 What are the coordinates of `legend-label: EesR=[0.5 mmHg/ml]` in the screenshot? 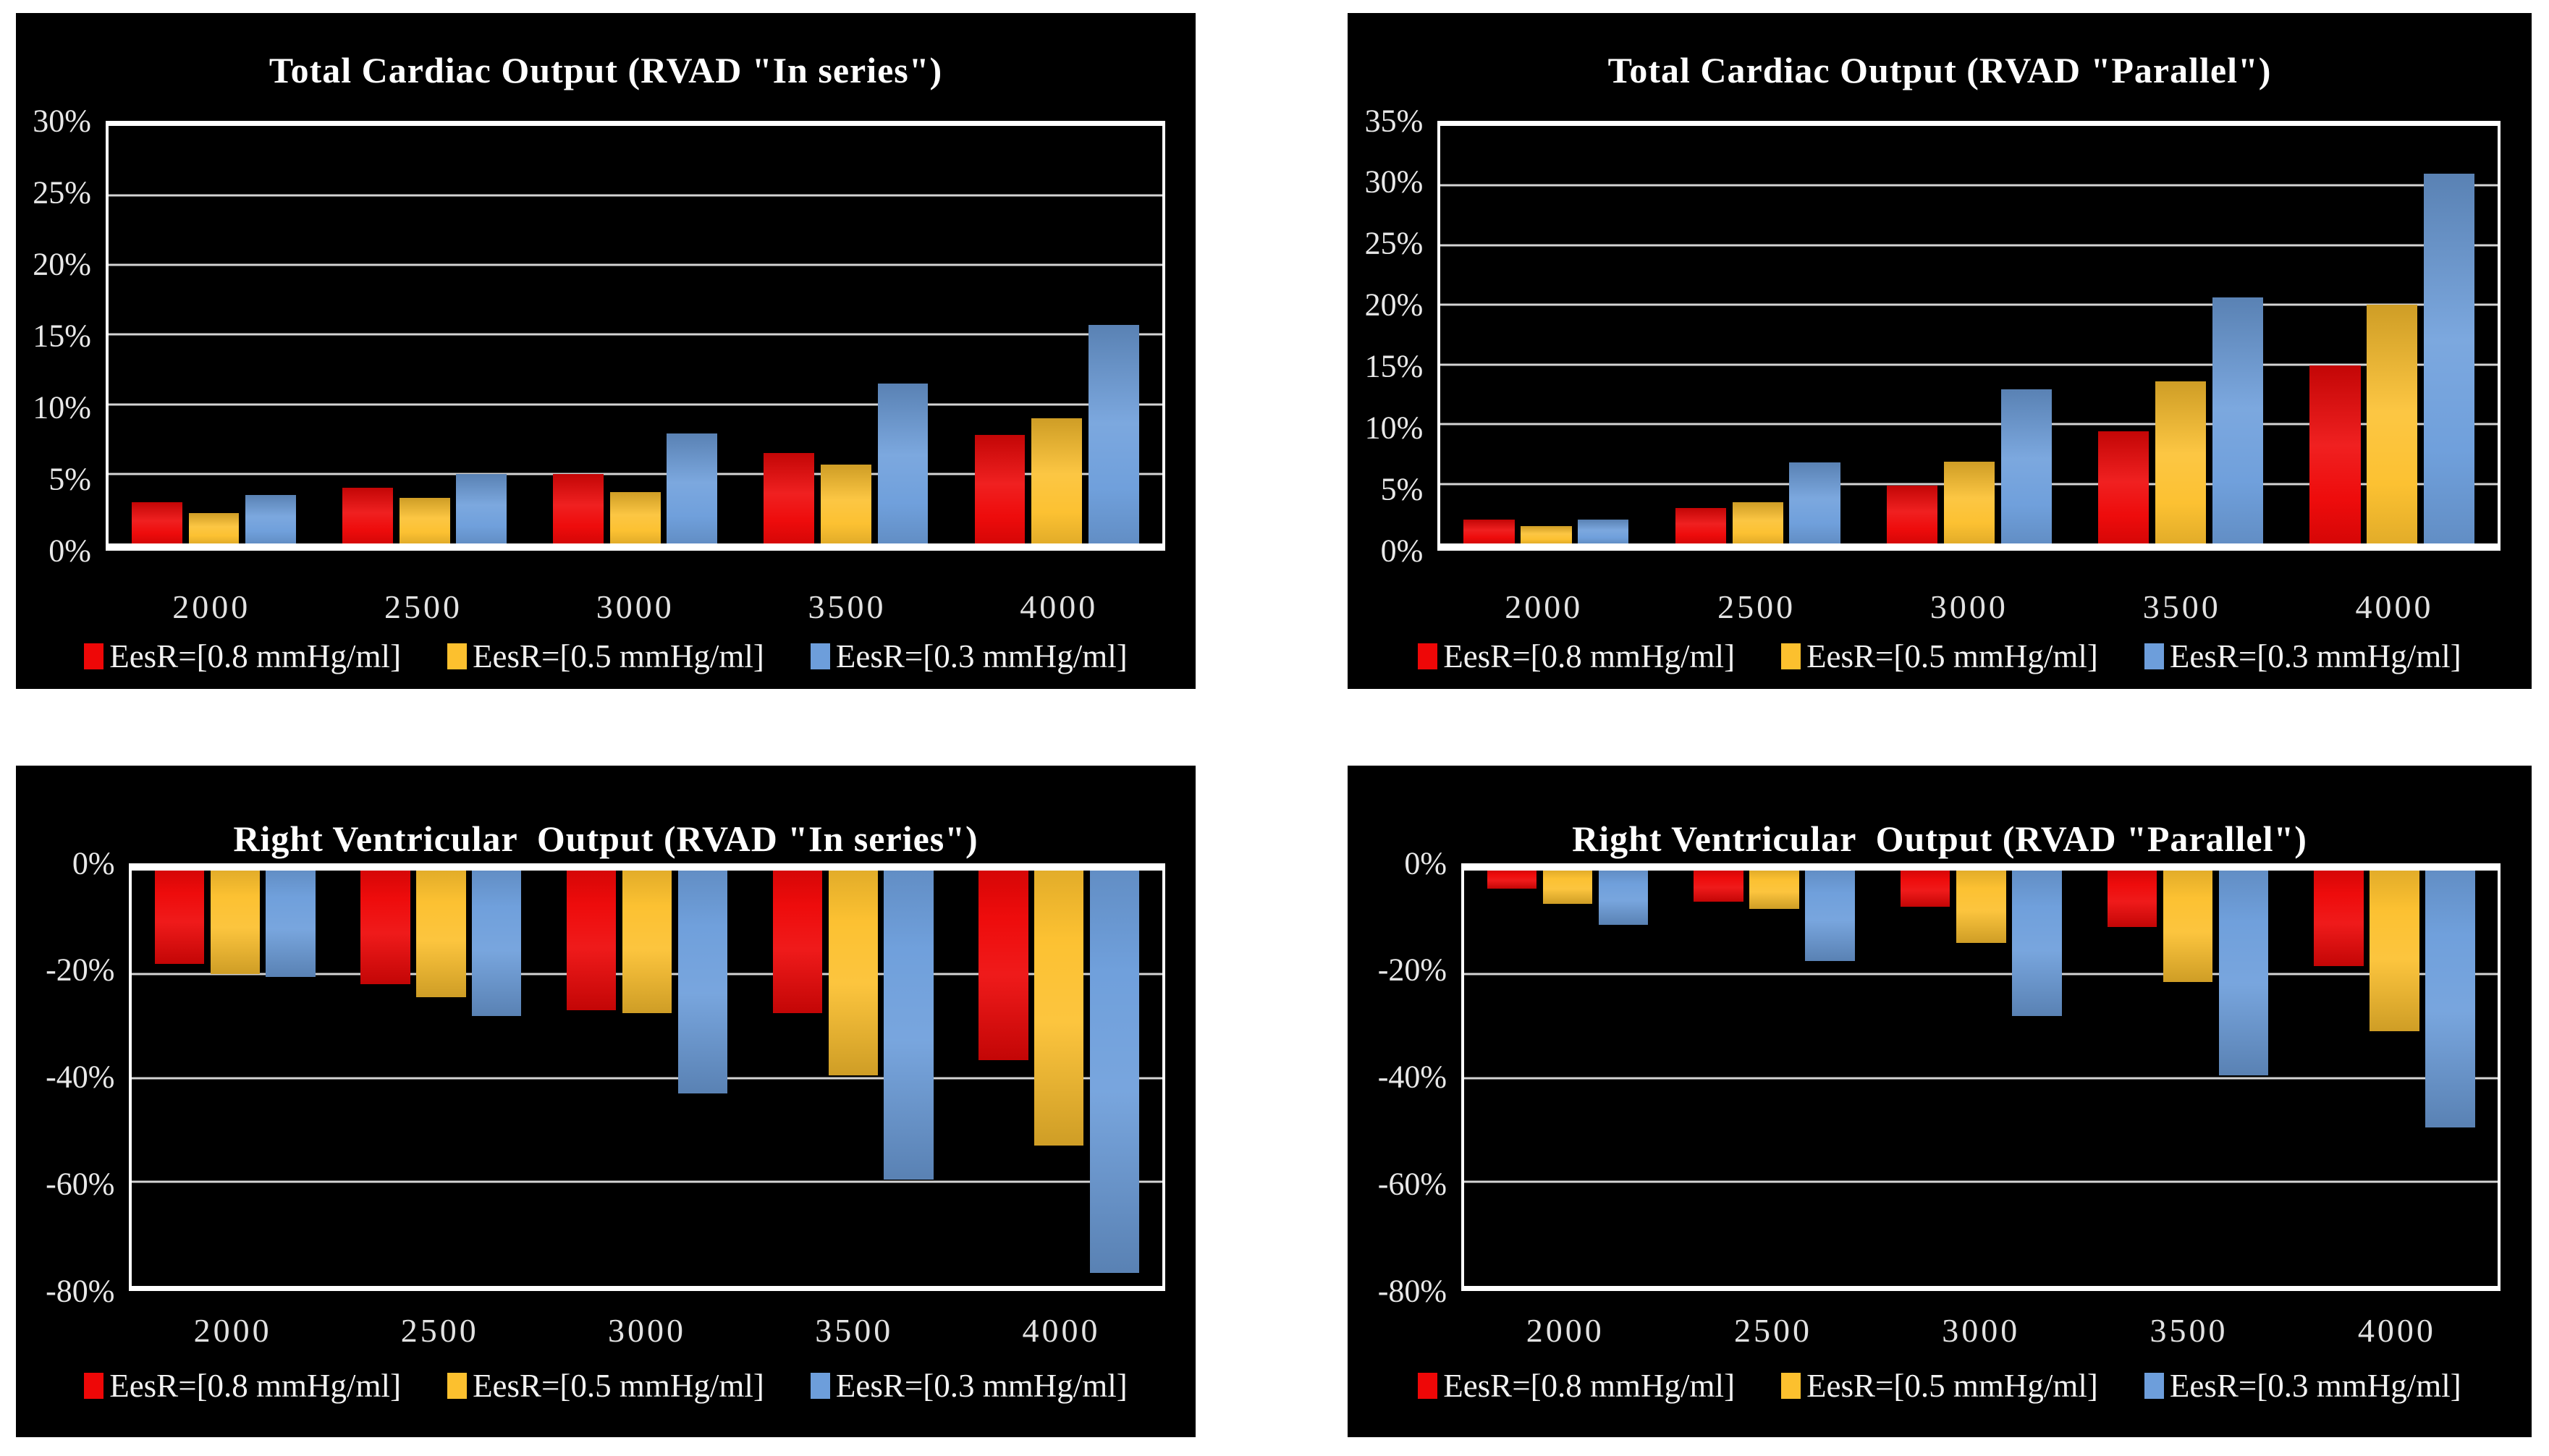 It's located at (1952, 1386).